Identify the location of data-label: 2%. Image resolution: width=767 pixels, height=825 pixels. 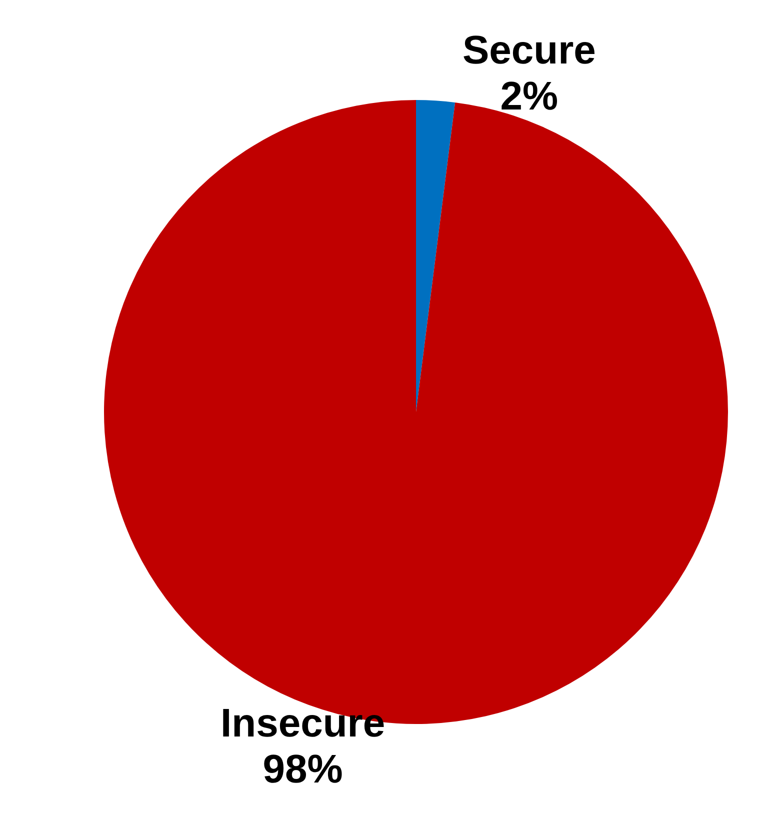
(529, 96).